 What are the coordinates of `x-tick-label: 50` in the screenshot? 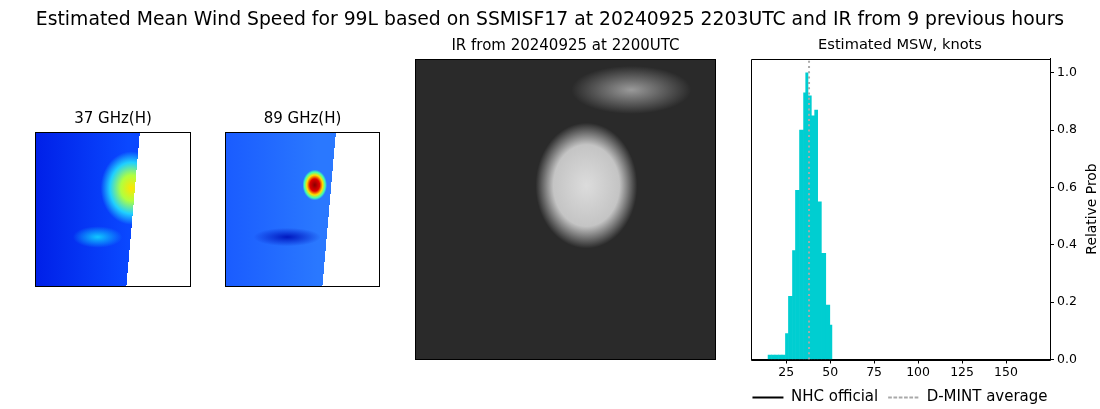 It's located at (830, 372).